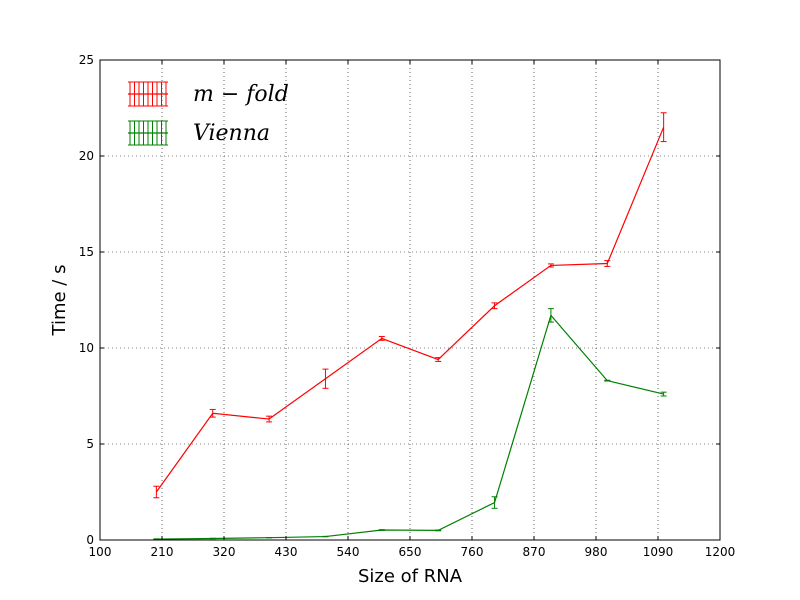 This screenshot has height=600, width=800. What do you see at coordinates (241, 94) in the screenshot?
I see `legend-label: m − fold` at bounding box center [241, 94].